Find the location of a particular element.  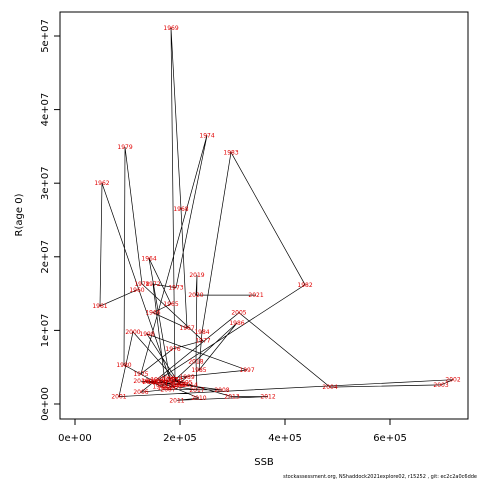

year-point: 2018 is located at coordinates (195, 361).